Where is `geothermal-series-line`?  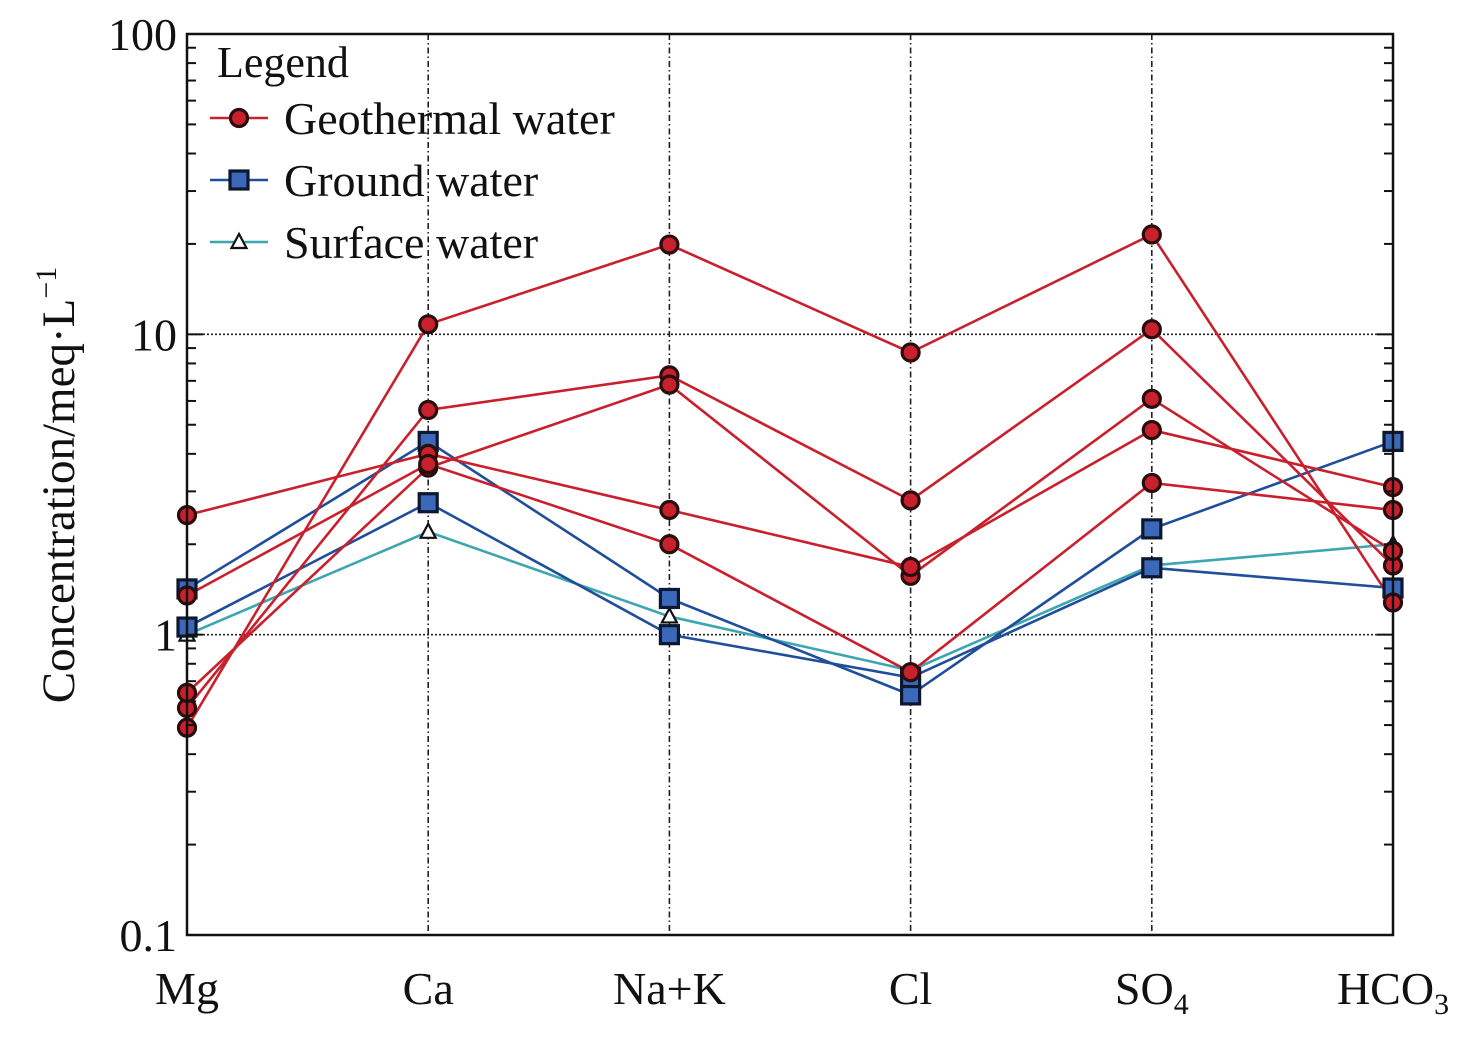
geothermal-series-line is located at coordinates (790, 498).